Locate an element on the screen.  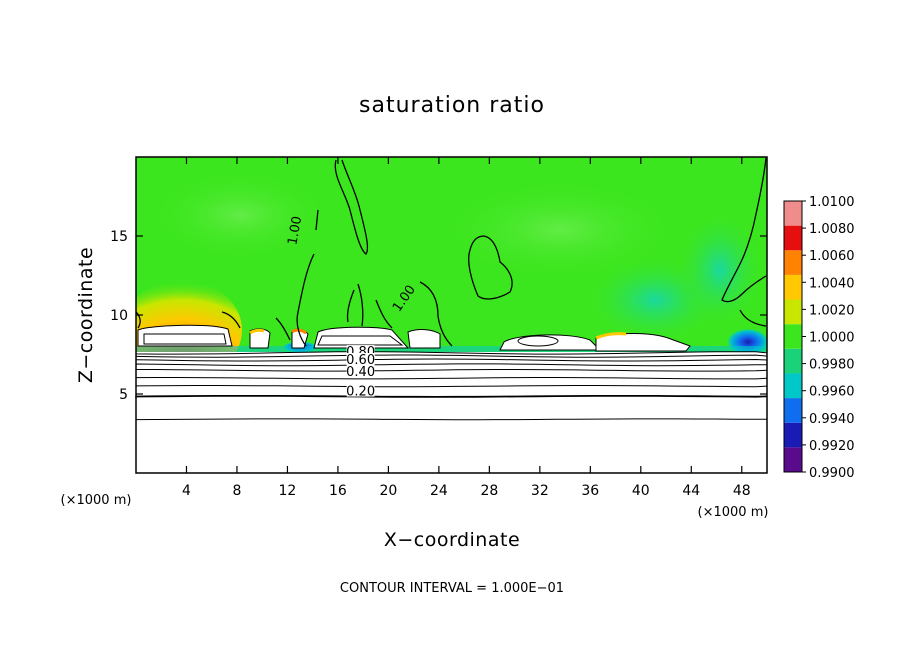
contour-label: 0.60 is located at coordinates (360, 360).